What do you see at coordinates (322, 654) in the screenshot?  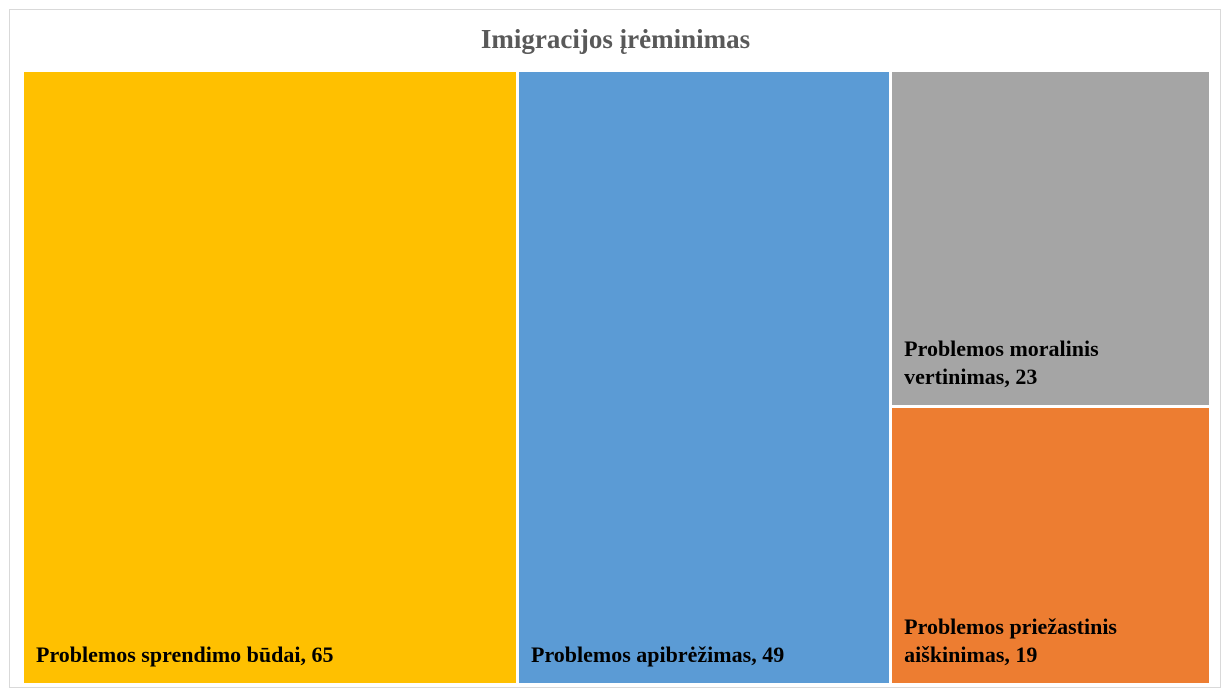 I see `tile-value: 65` at bounding box center [322, 654].